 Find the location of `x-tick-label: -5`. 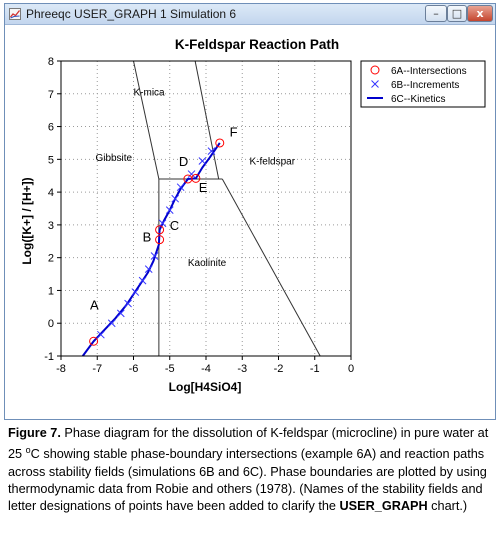

x-tick-label: -5 is located at coordinates (170, 369).